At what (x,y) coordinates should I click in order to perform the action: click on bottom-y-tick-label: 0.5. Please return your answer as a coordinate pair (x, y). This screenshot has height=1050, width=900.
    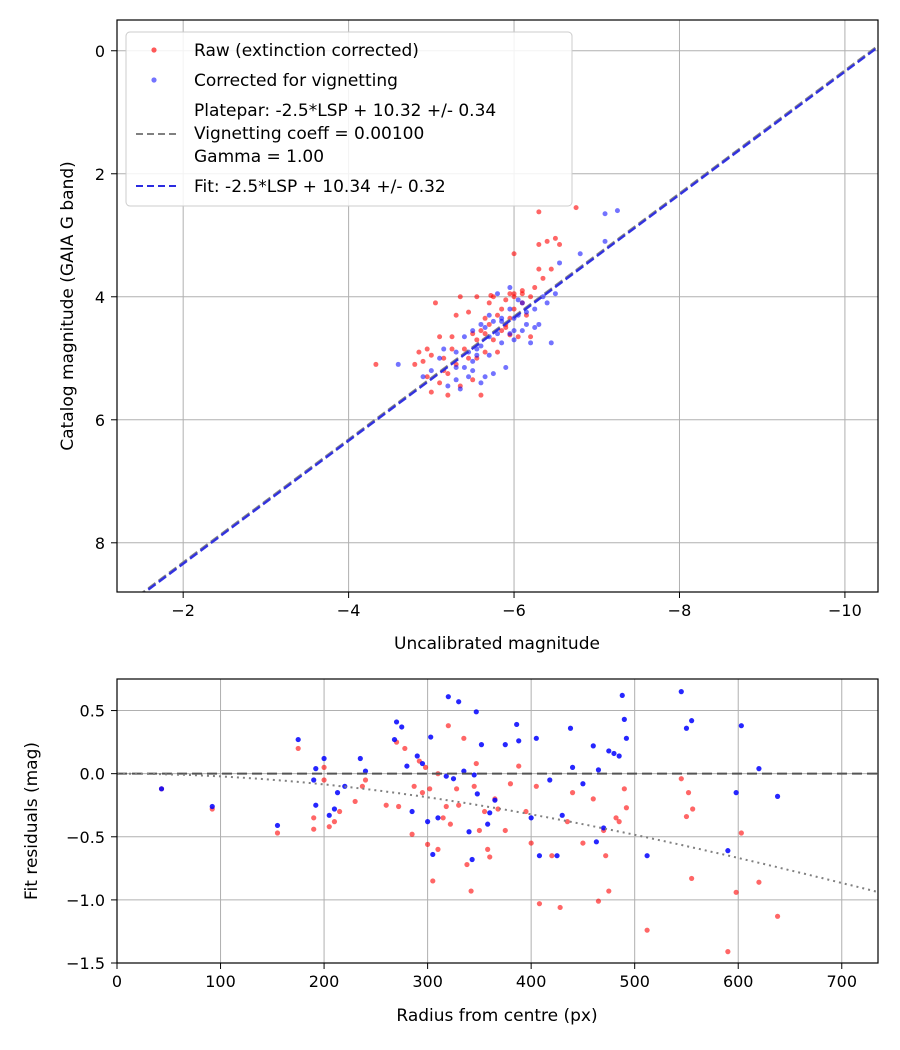
    Looking at the image, I should click on (92, 711).